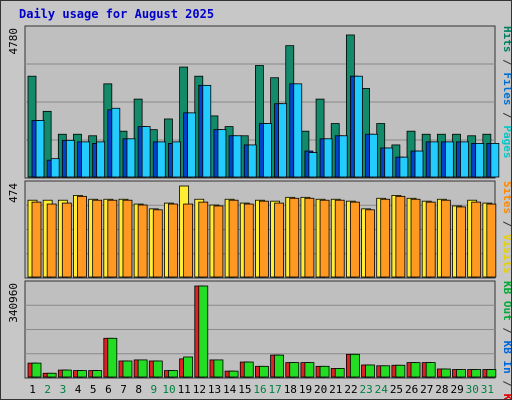 This screenshot has height=400, width=512. I want to click on legend-top: Hits / Files / Pages, so click(506, 92).